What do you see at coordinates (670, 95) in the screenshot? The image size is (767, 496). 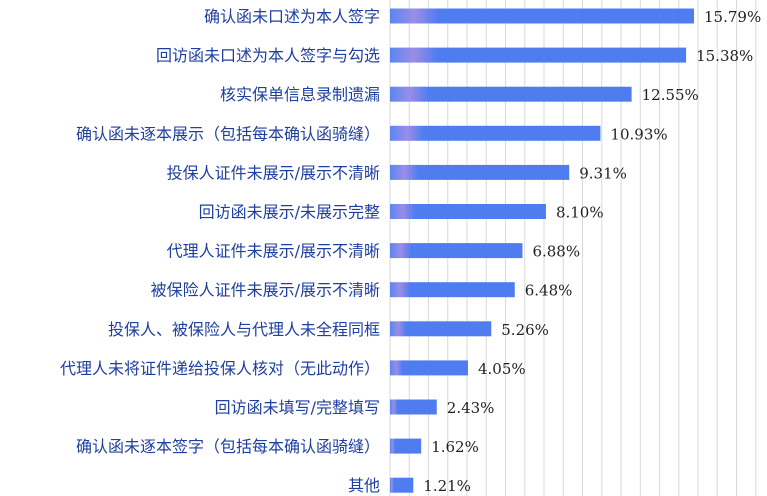 I see `value-label: 12.55%` at bounding box center [670, 95].